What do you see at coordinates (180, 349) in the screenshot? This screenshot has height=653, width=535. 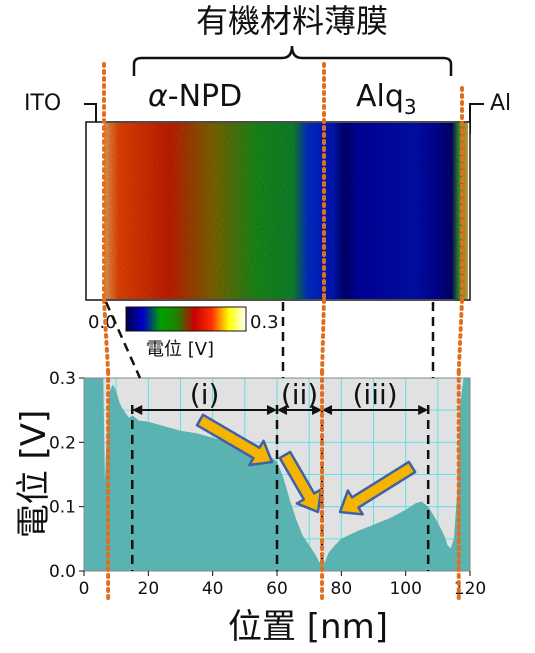 I see `colorbar-label: 電位 [V]` at bounding box center [180, 349].